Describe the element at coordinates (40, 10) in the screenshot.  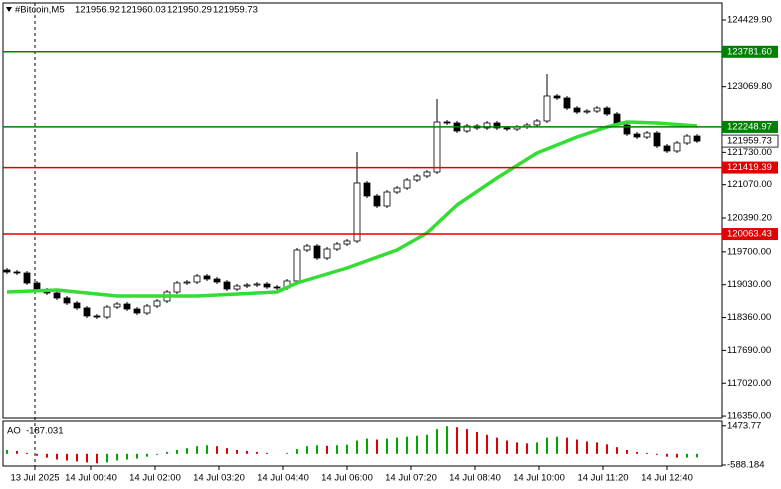
I see `symbol-title: #Bitcoin,M5` at that location.